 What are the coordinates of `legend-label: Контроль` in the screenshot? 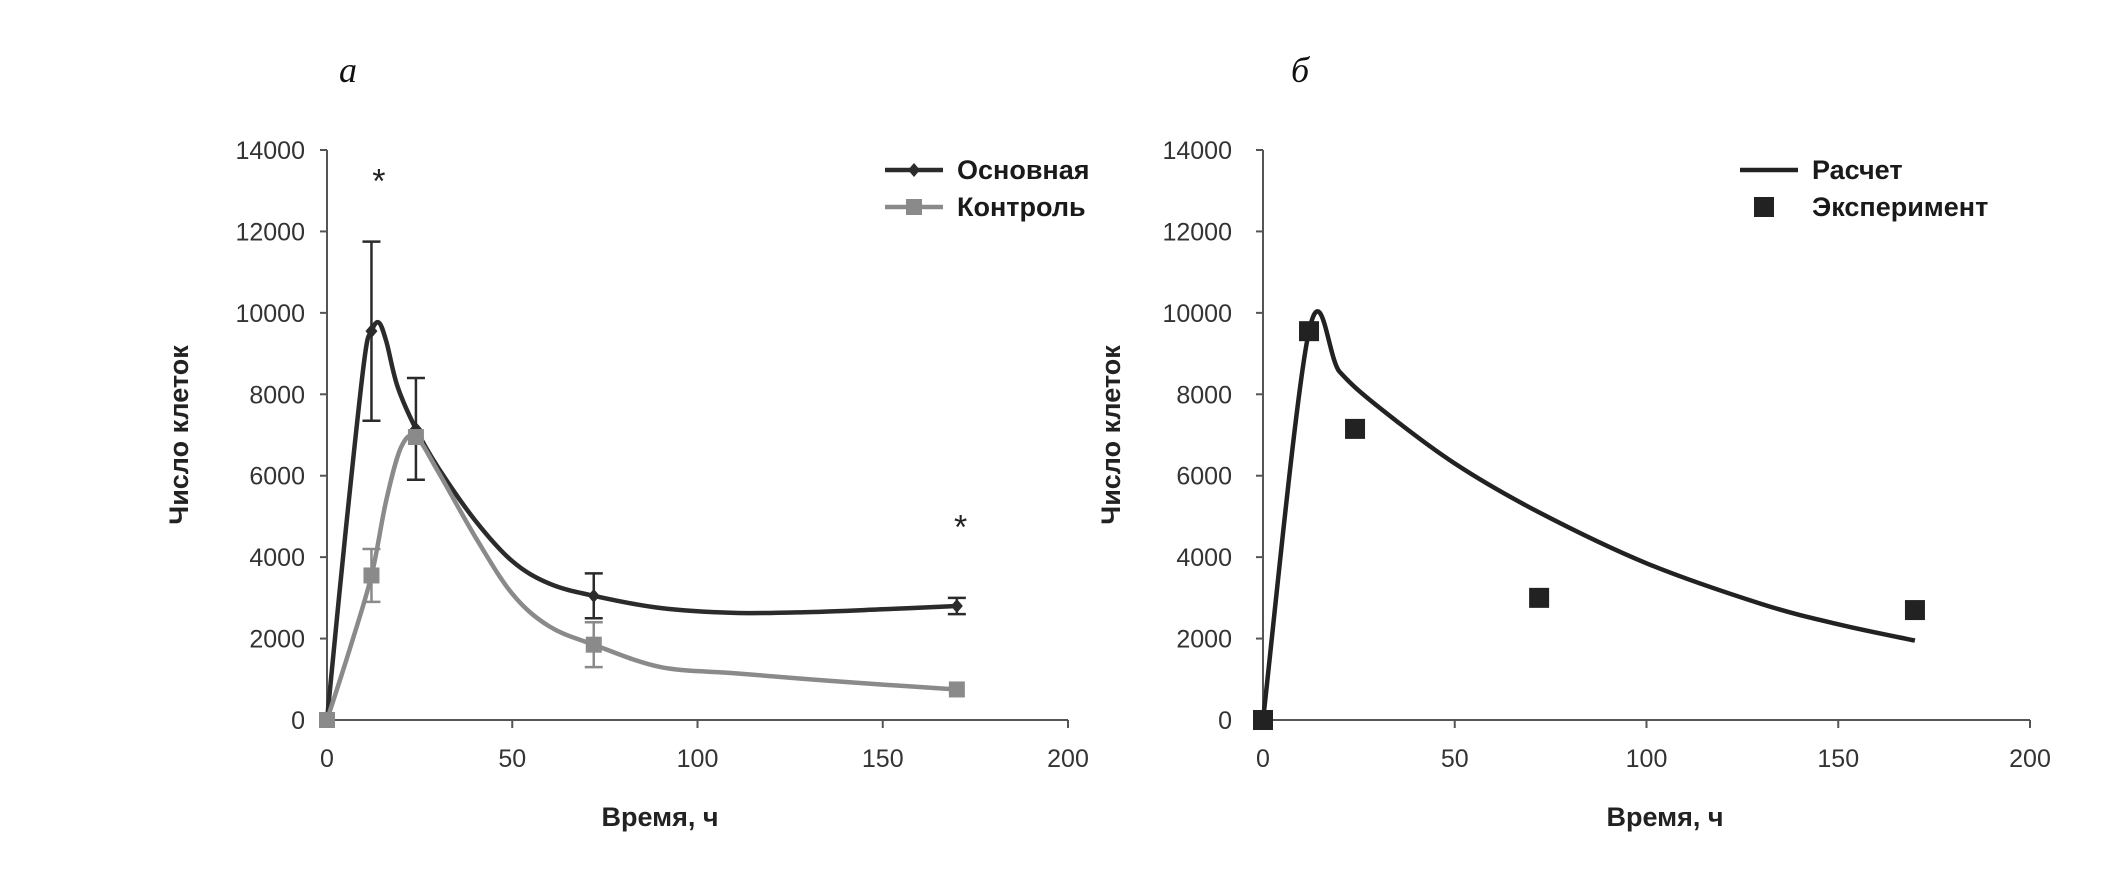 It's located at (1021, 207).